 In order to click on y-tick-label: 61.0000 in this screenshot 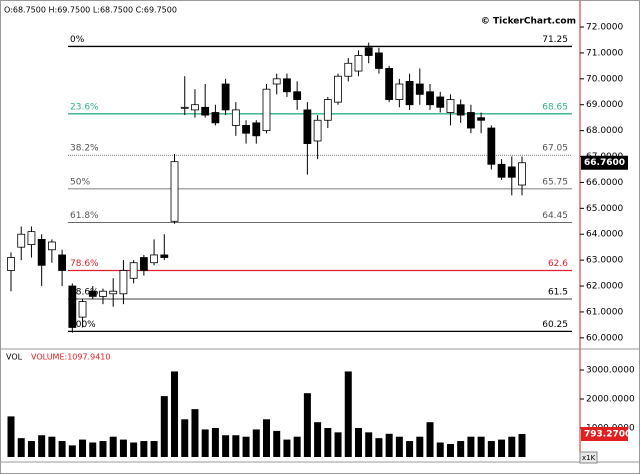, I will do `click(604, 312)`.